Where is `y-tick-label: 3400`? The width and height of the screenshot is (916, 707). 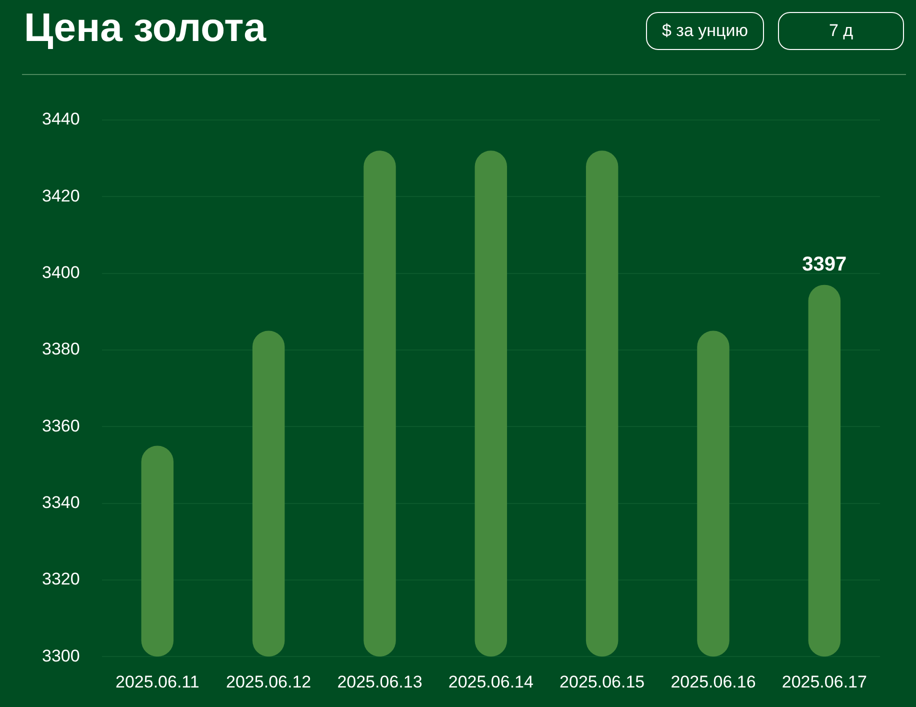 y-tick-label: 3400 is located at coordinates (61, 272).